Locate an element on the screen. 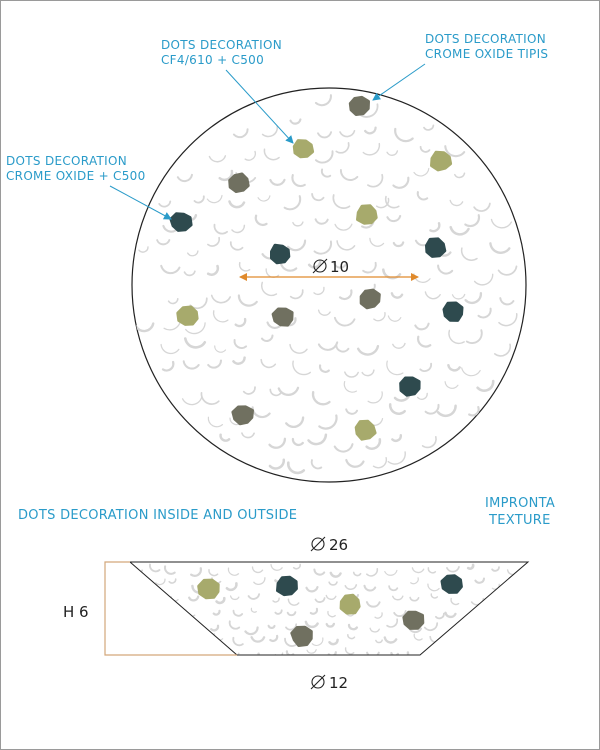 This screenshot has height=750, width=600. diameter-icon is located at coordinates (320, 266).